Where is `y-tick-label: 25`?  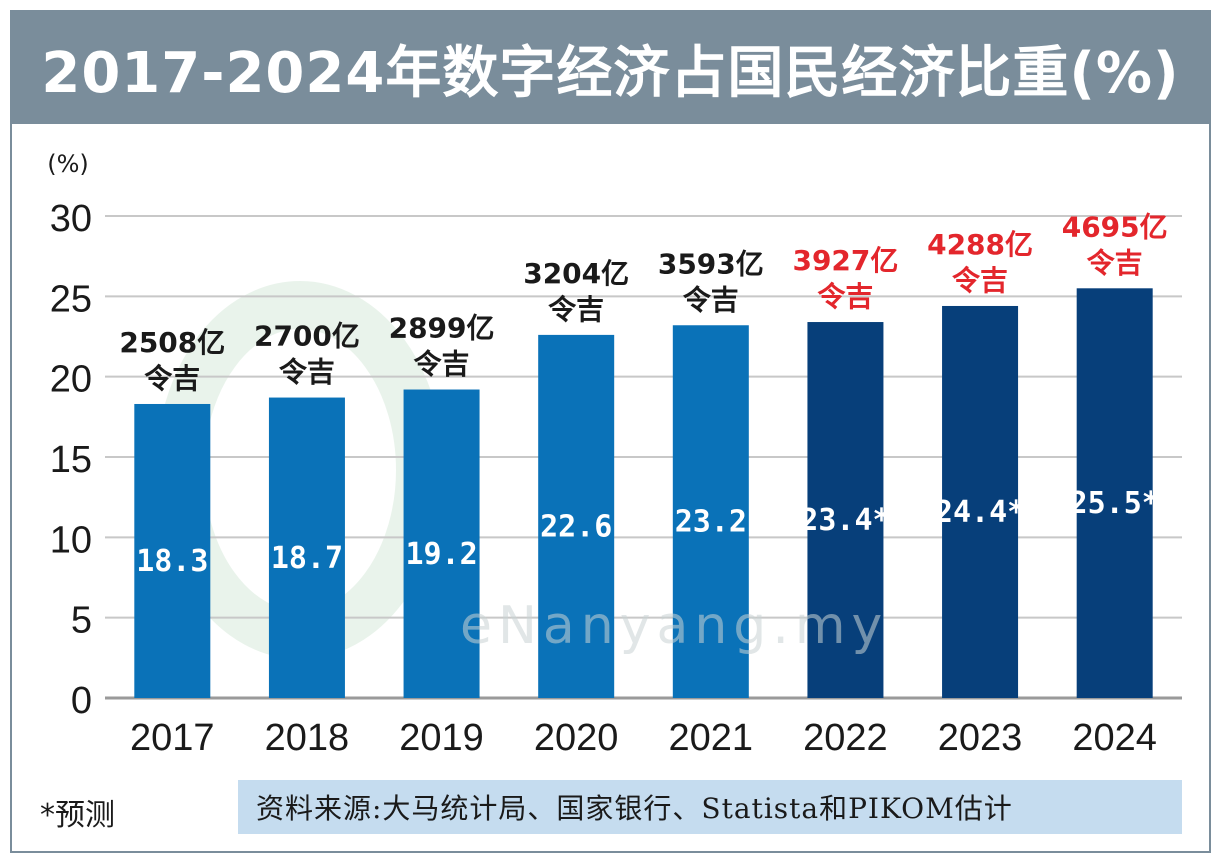
y-tick-label: 25 is located at coordinates (71, 299).